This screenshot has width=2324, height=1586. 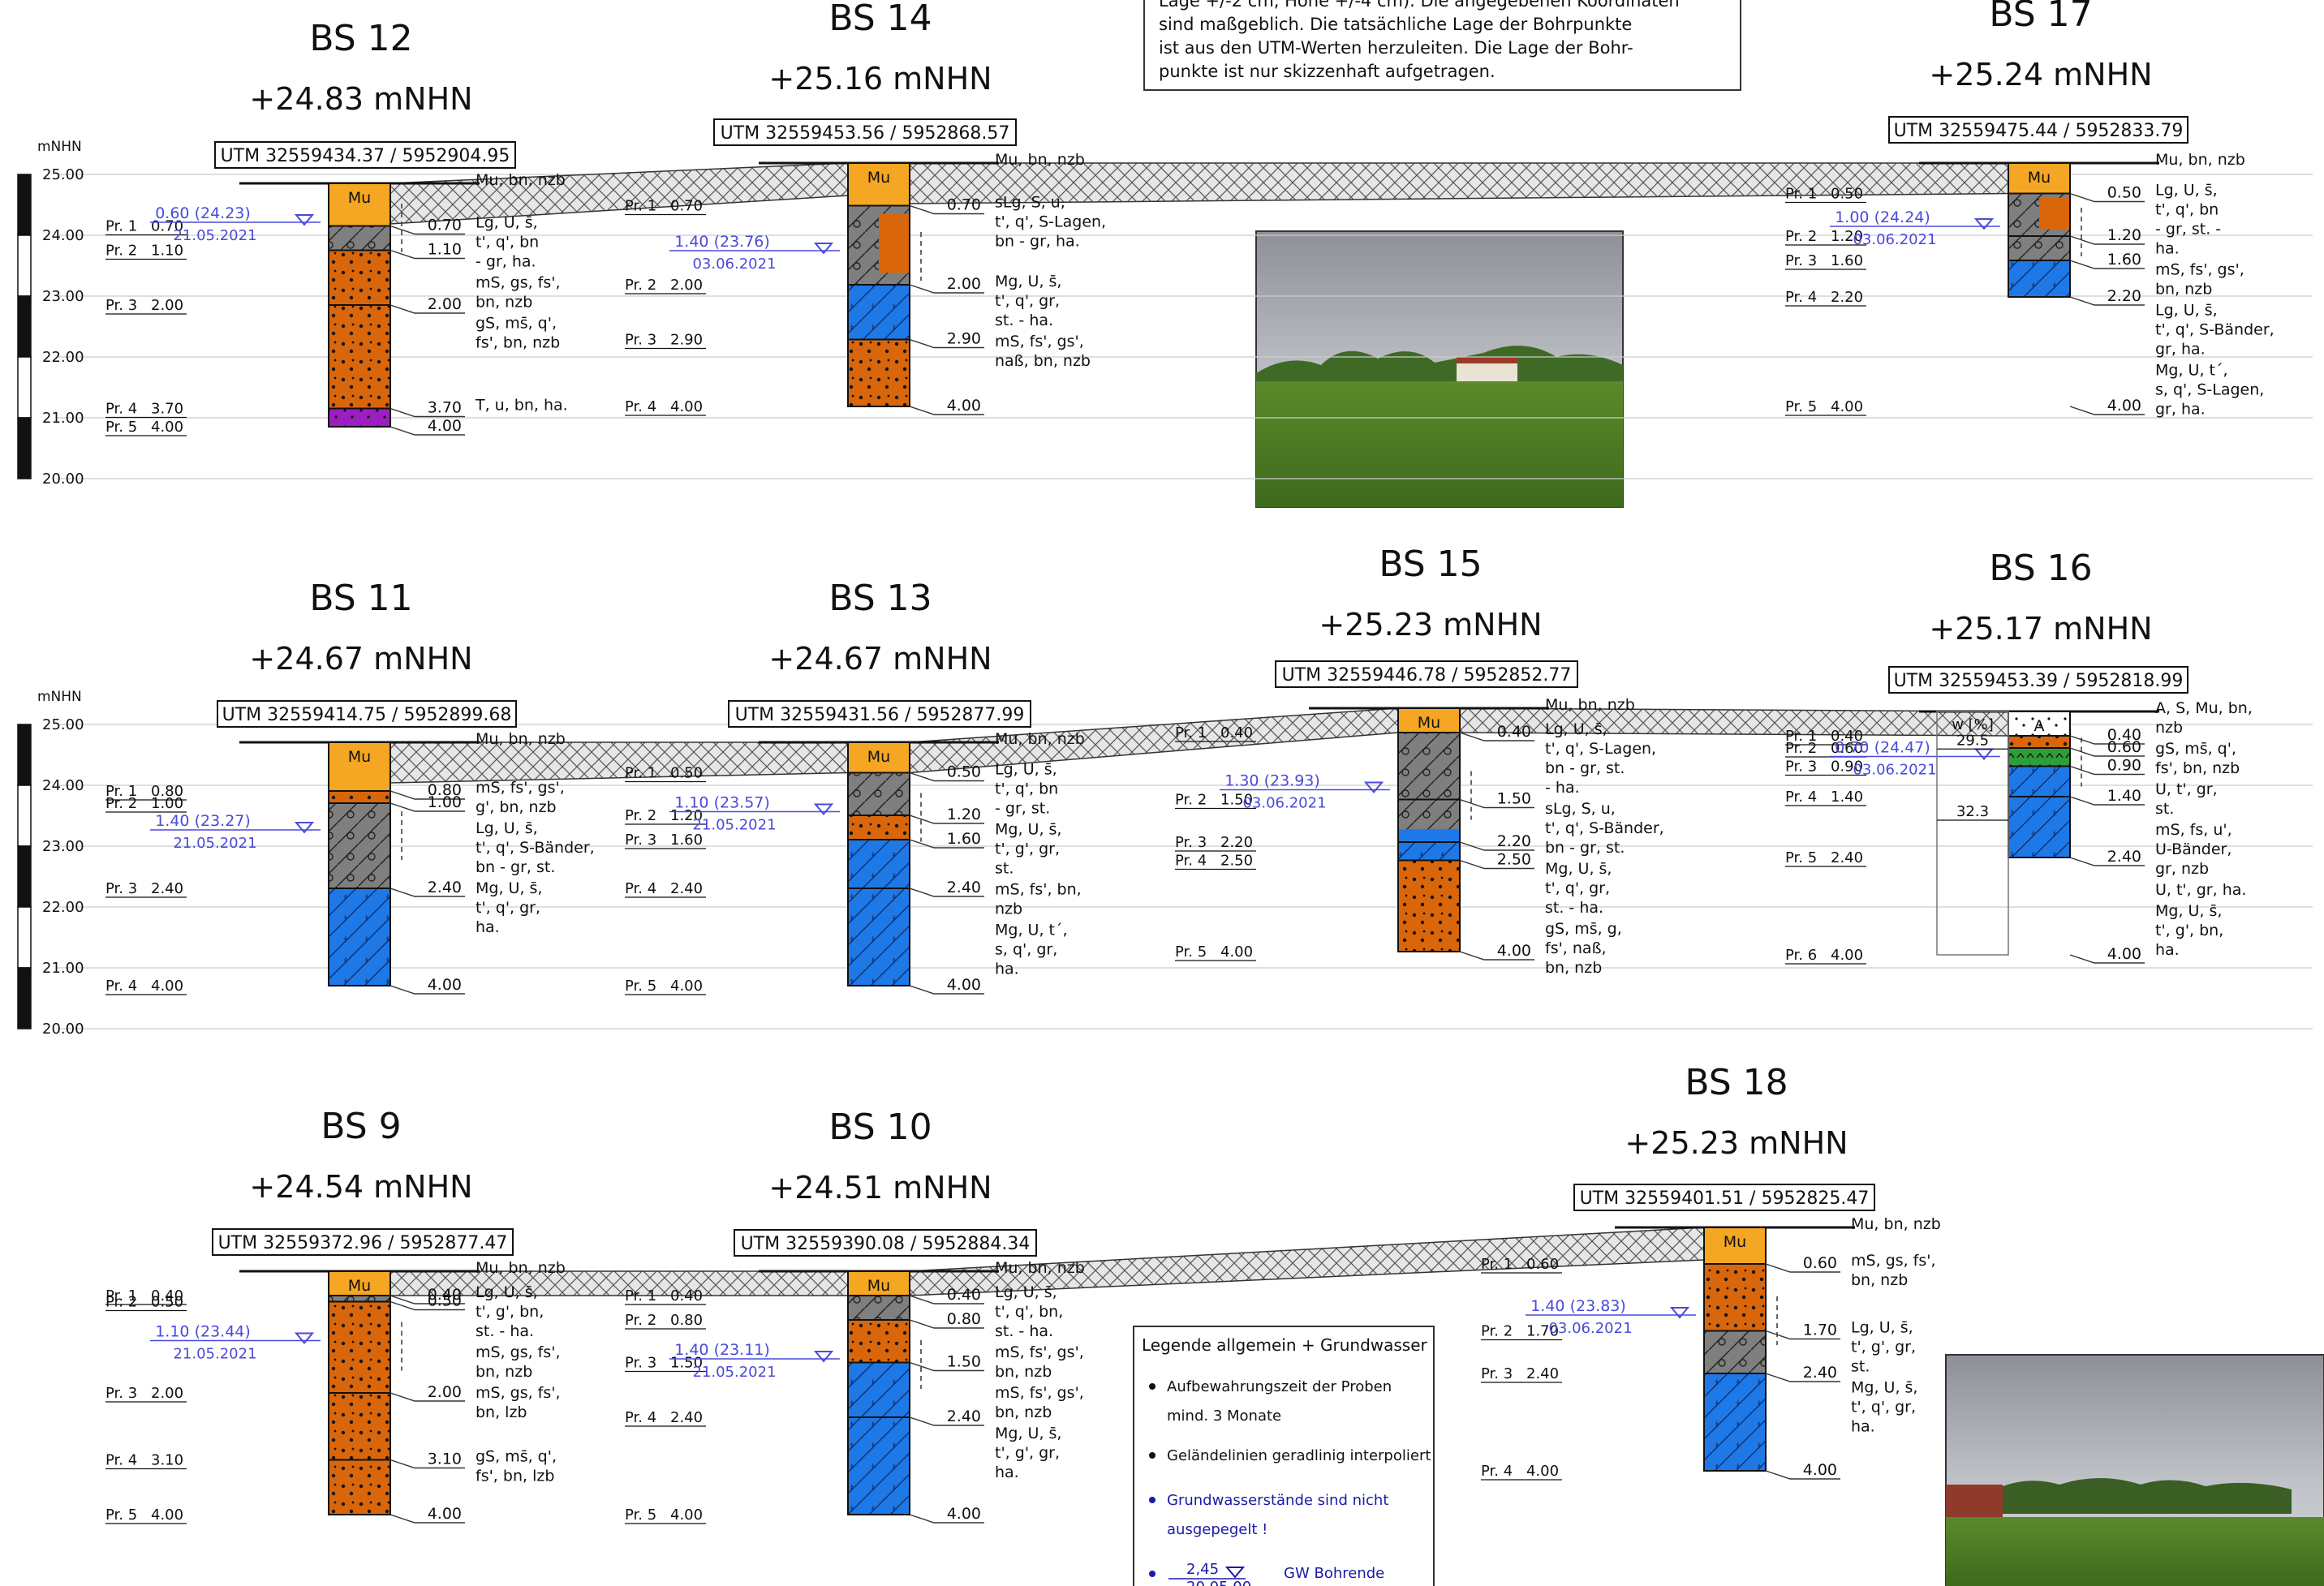 I want to click on groundwater-level: 1.10 (23.57), so click(x=722, y=803).